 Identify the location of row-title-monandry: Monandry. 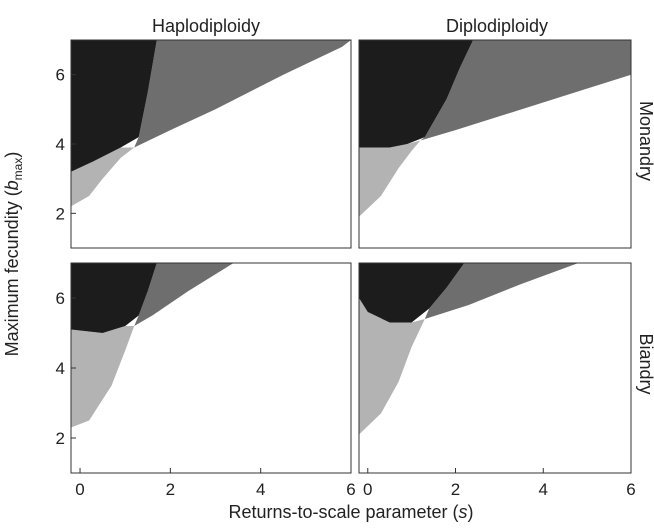
(645, 141).